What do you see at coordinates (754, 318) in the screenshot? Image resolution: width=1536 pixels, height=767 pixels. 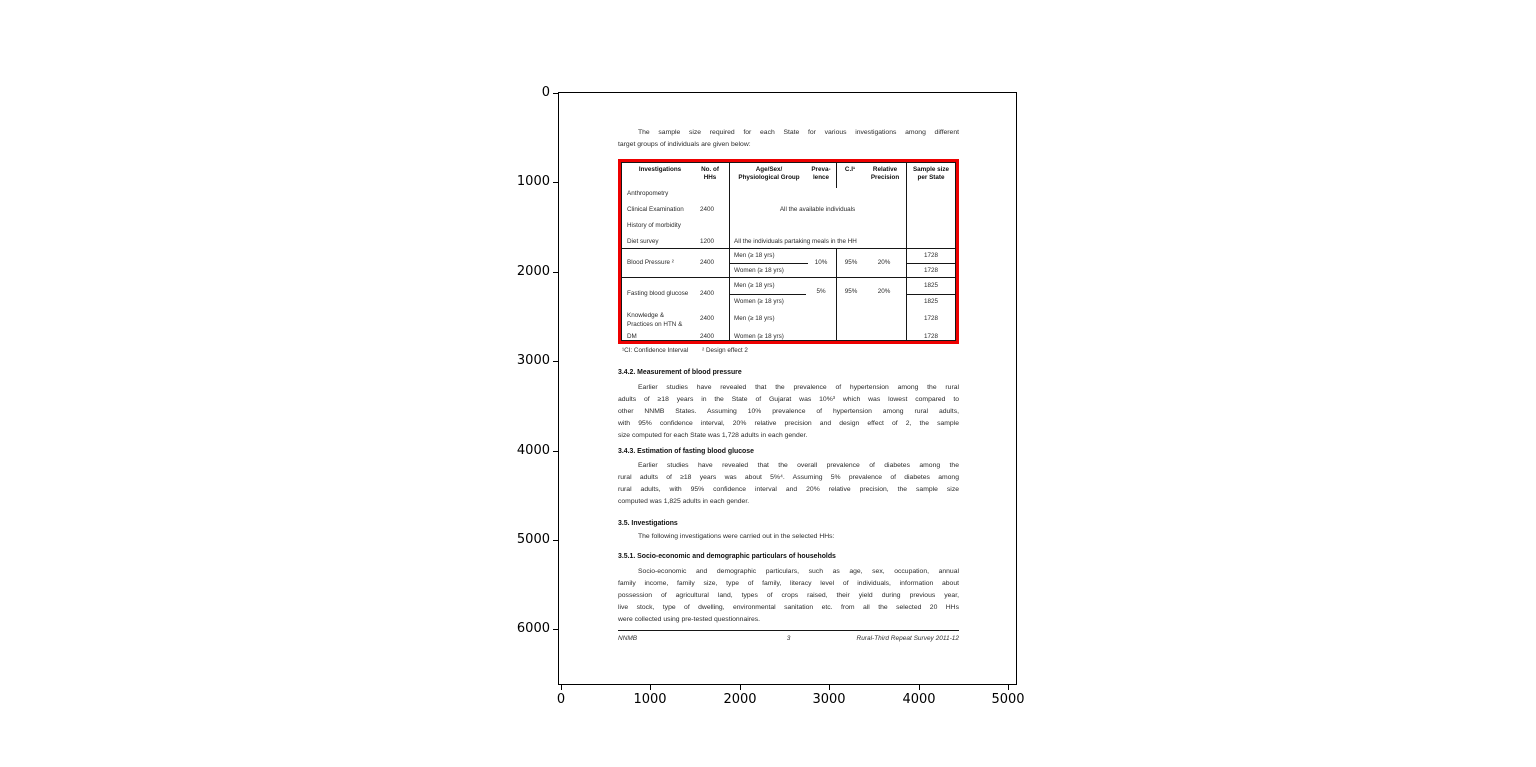 I see `cell-kp-men: Men (≥ 18 yrs)` at bounding box center [754, 318].